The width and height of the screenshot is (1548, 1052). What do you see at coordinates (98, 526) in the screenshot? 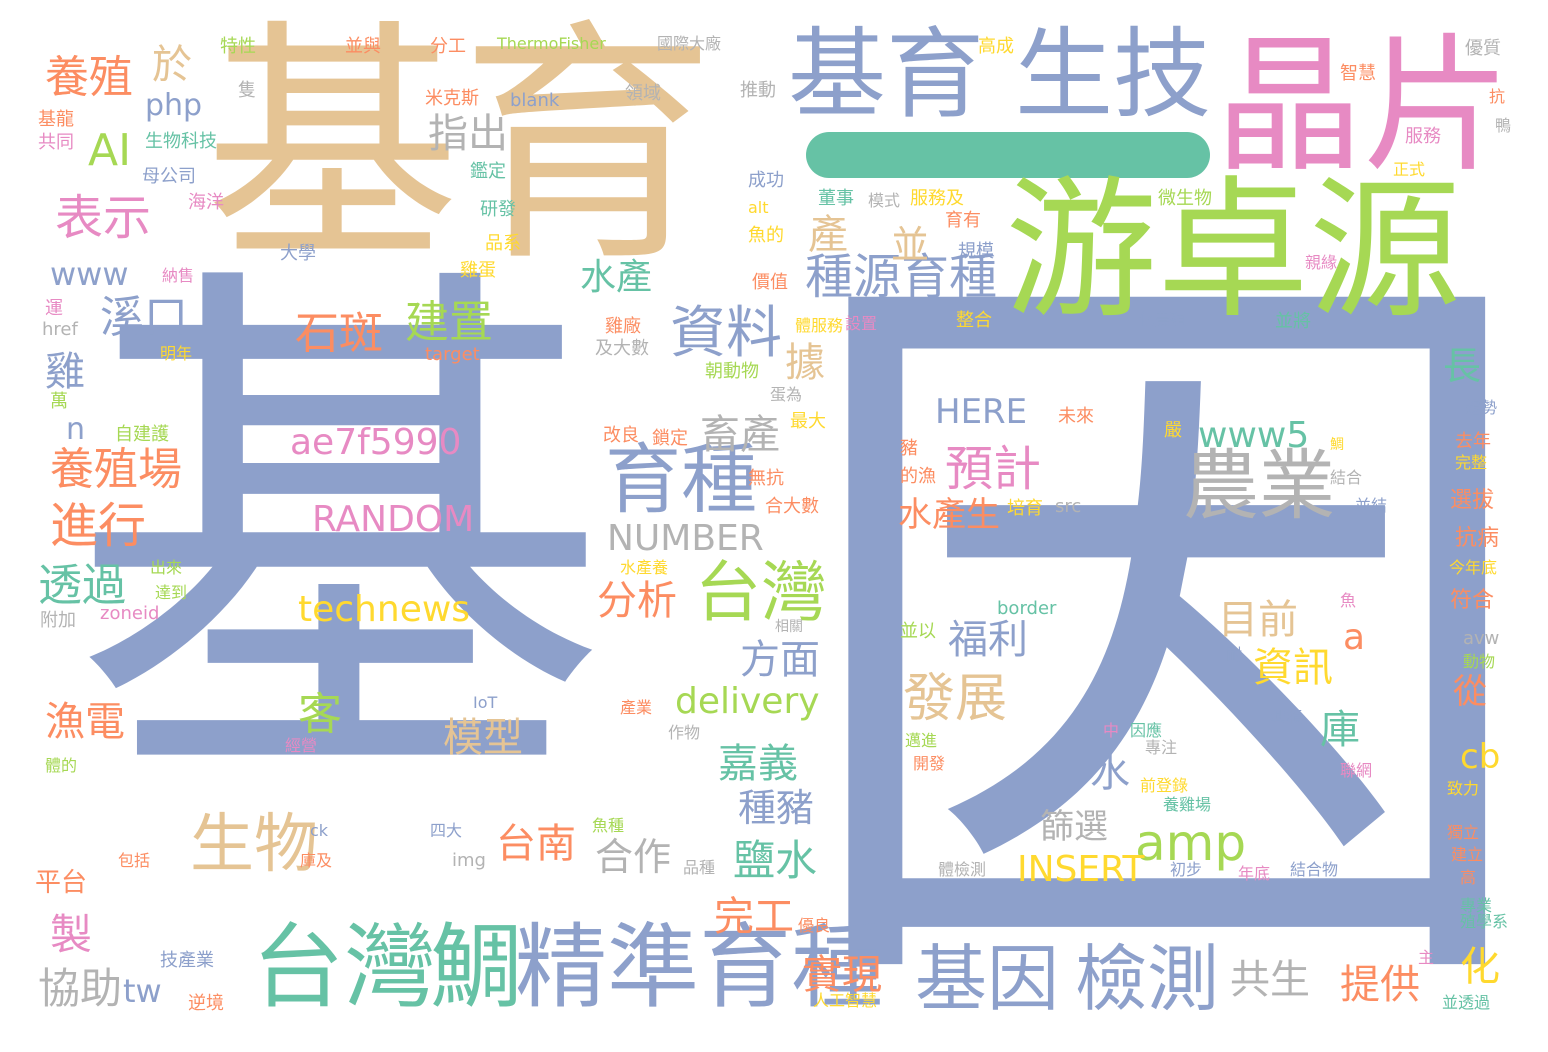
I see `cloud-word: 進行` at bounding box center [98, 526].